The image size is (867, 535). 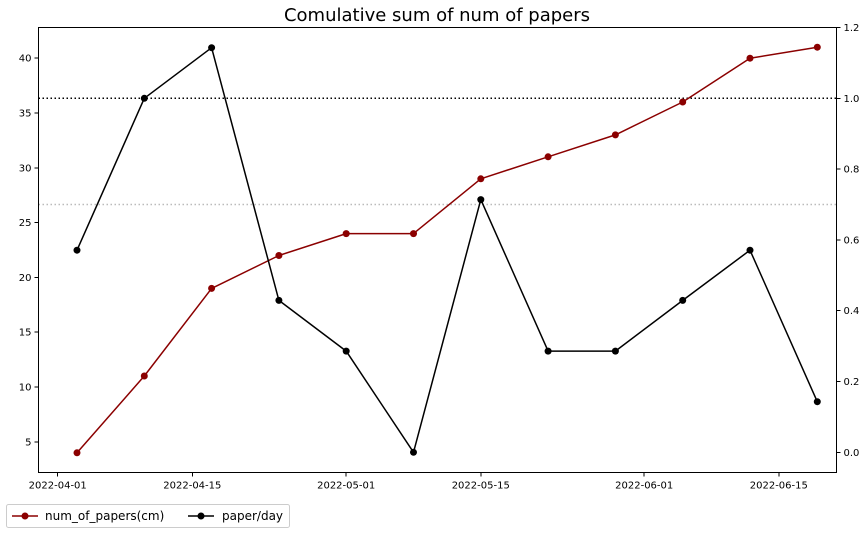 I want to click on y-axis-left: 5 10 15 20 25 30 35 40, so click(x=29, y=251).